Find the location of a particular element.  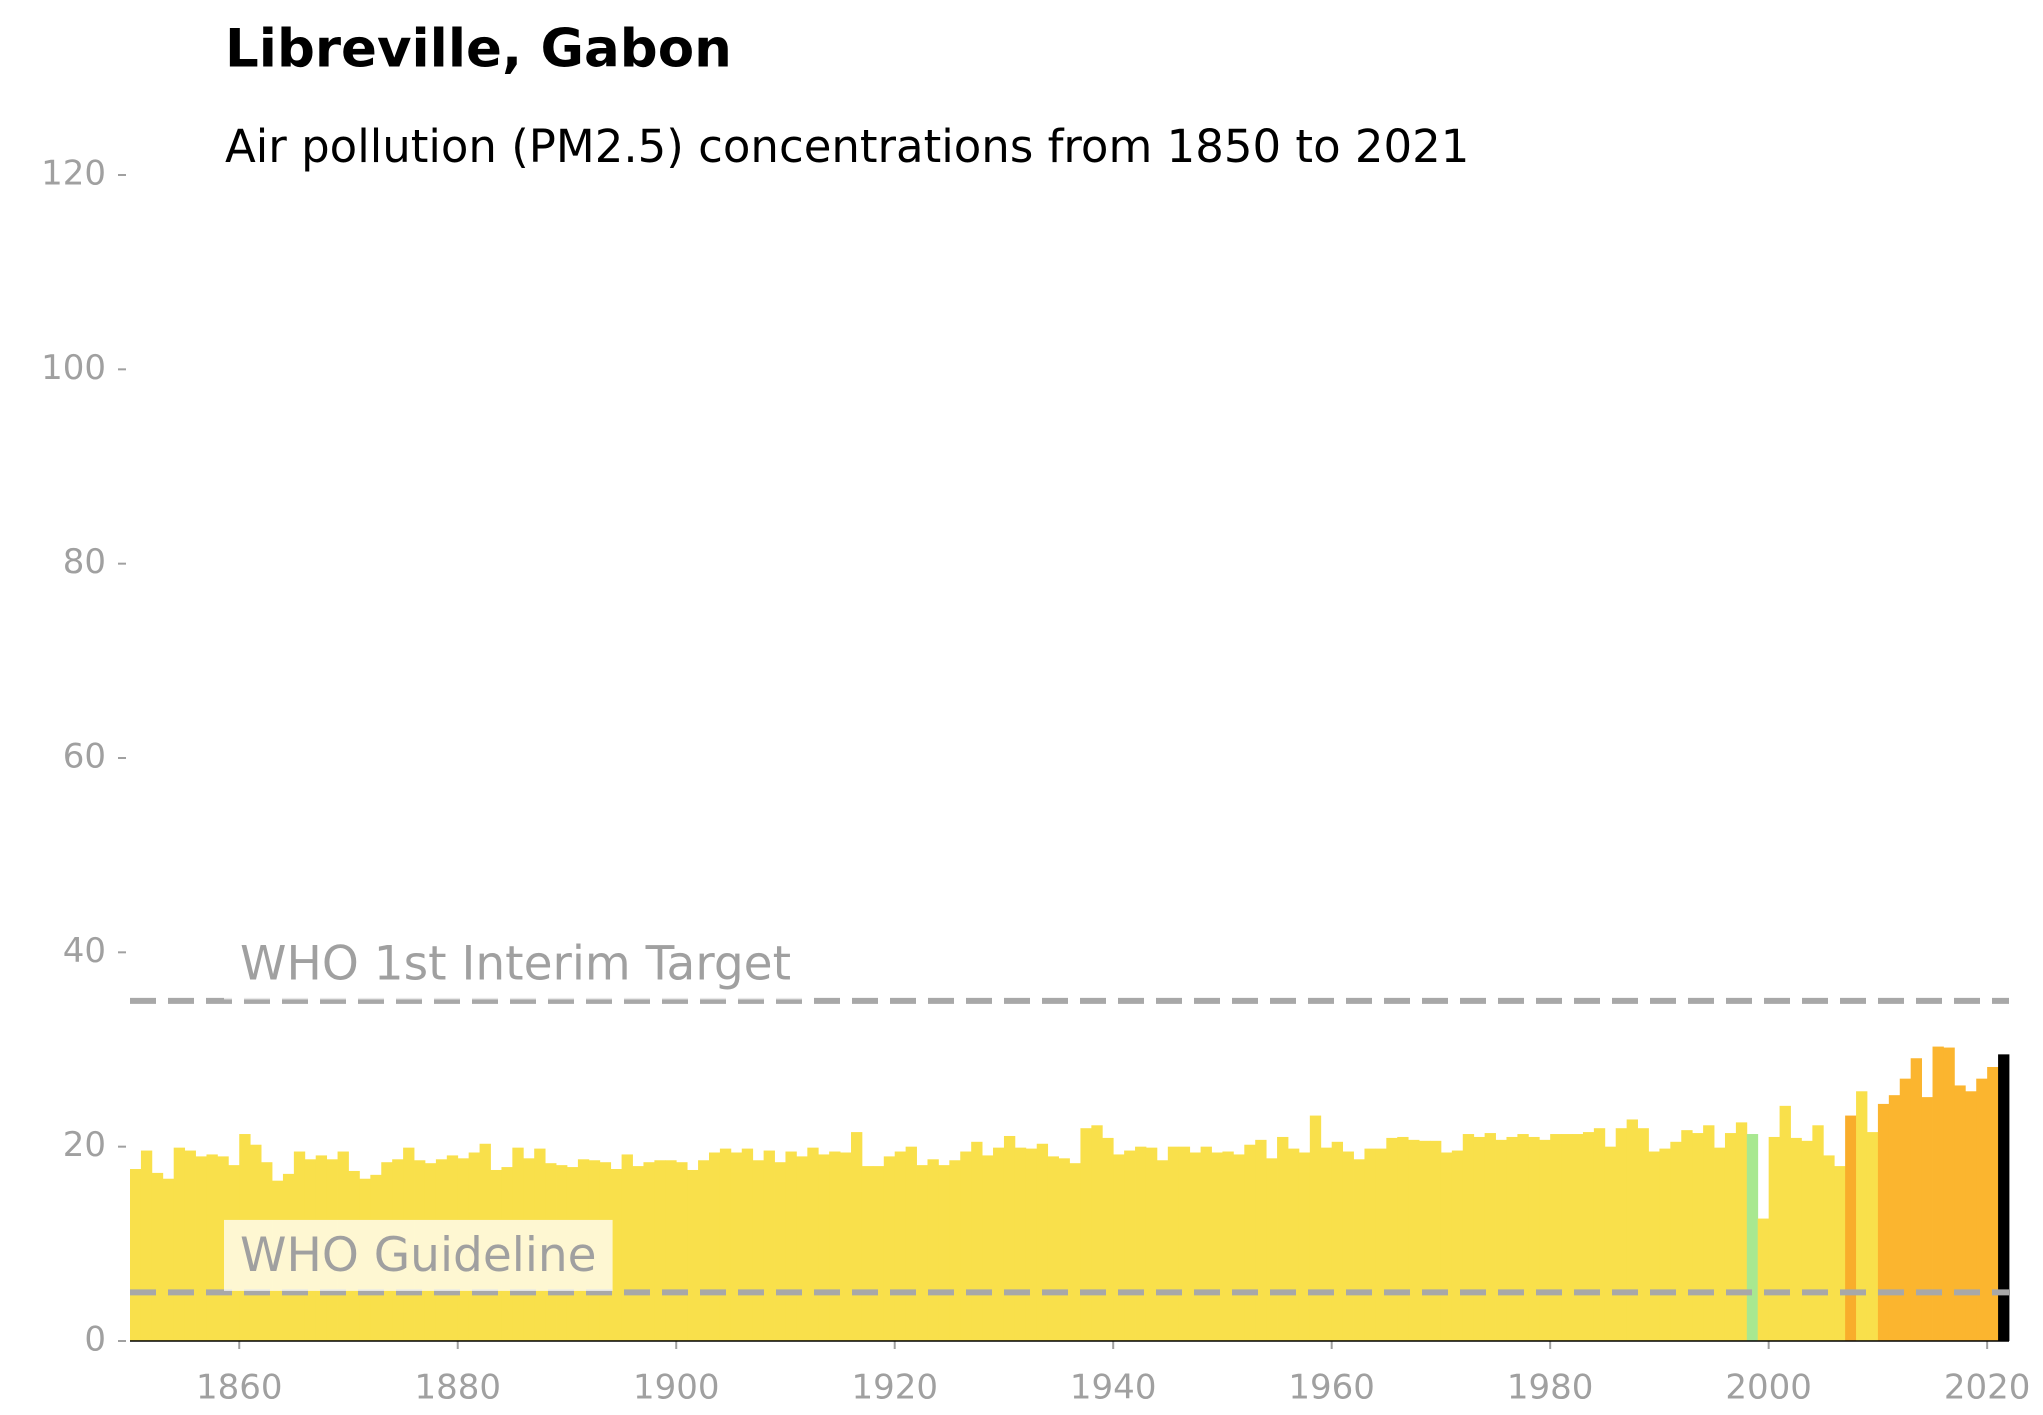

x-tick-label: 1880 is located at coordinates (457, 1388).